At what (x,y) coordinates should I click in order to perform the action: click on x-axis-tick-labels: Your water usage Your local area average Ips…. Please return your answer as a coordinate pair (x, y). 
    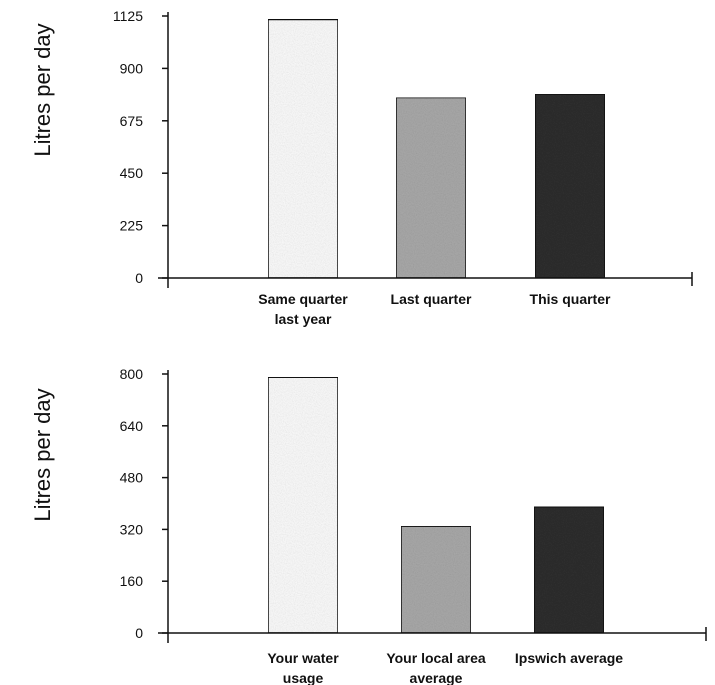
    Looking at the image, I should click on (445, 667).